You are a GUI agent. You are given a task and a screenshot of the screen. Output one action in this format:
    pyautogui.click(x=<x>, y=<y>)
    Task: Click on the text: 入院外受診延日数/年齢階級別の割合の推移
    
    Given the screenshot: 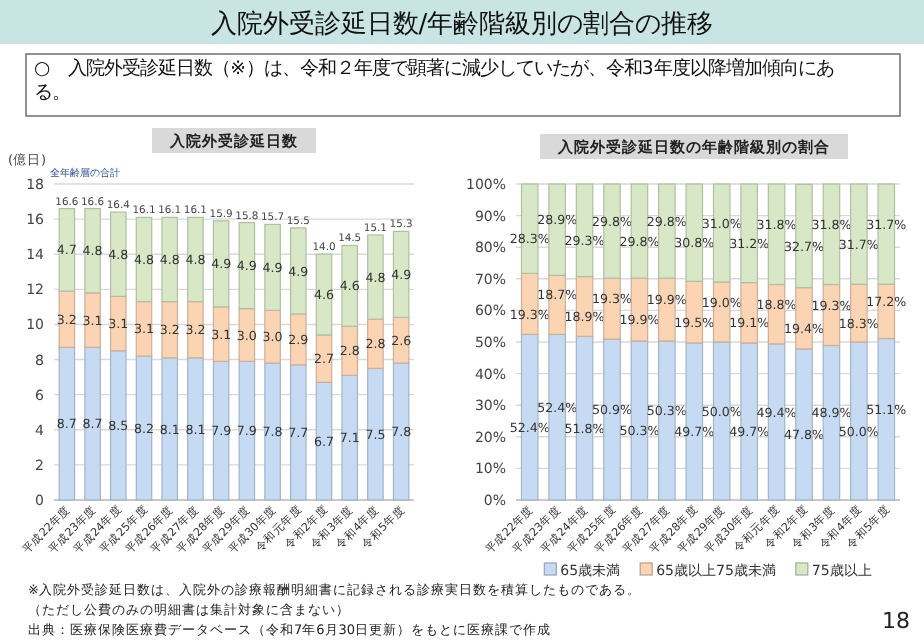 What is the action you would take?
    pyautogui.click(x=462, y=25)
    